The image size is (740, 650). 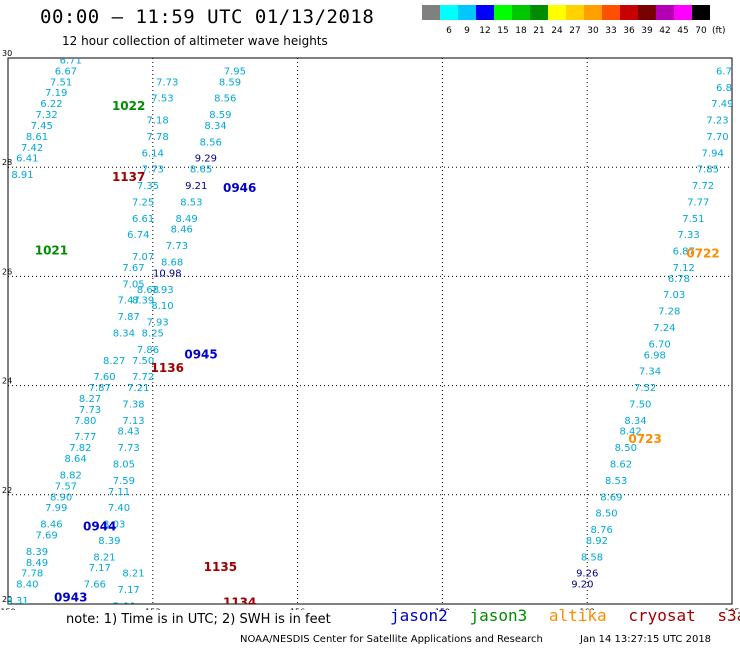 I want to click on timestamp: Jan 14 13:27:15 UTC 2018, so click(x=646, y=639).